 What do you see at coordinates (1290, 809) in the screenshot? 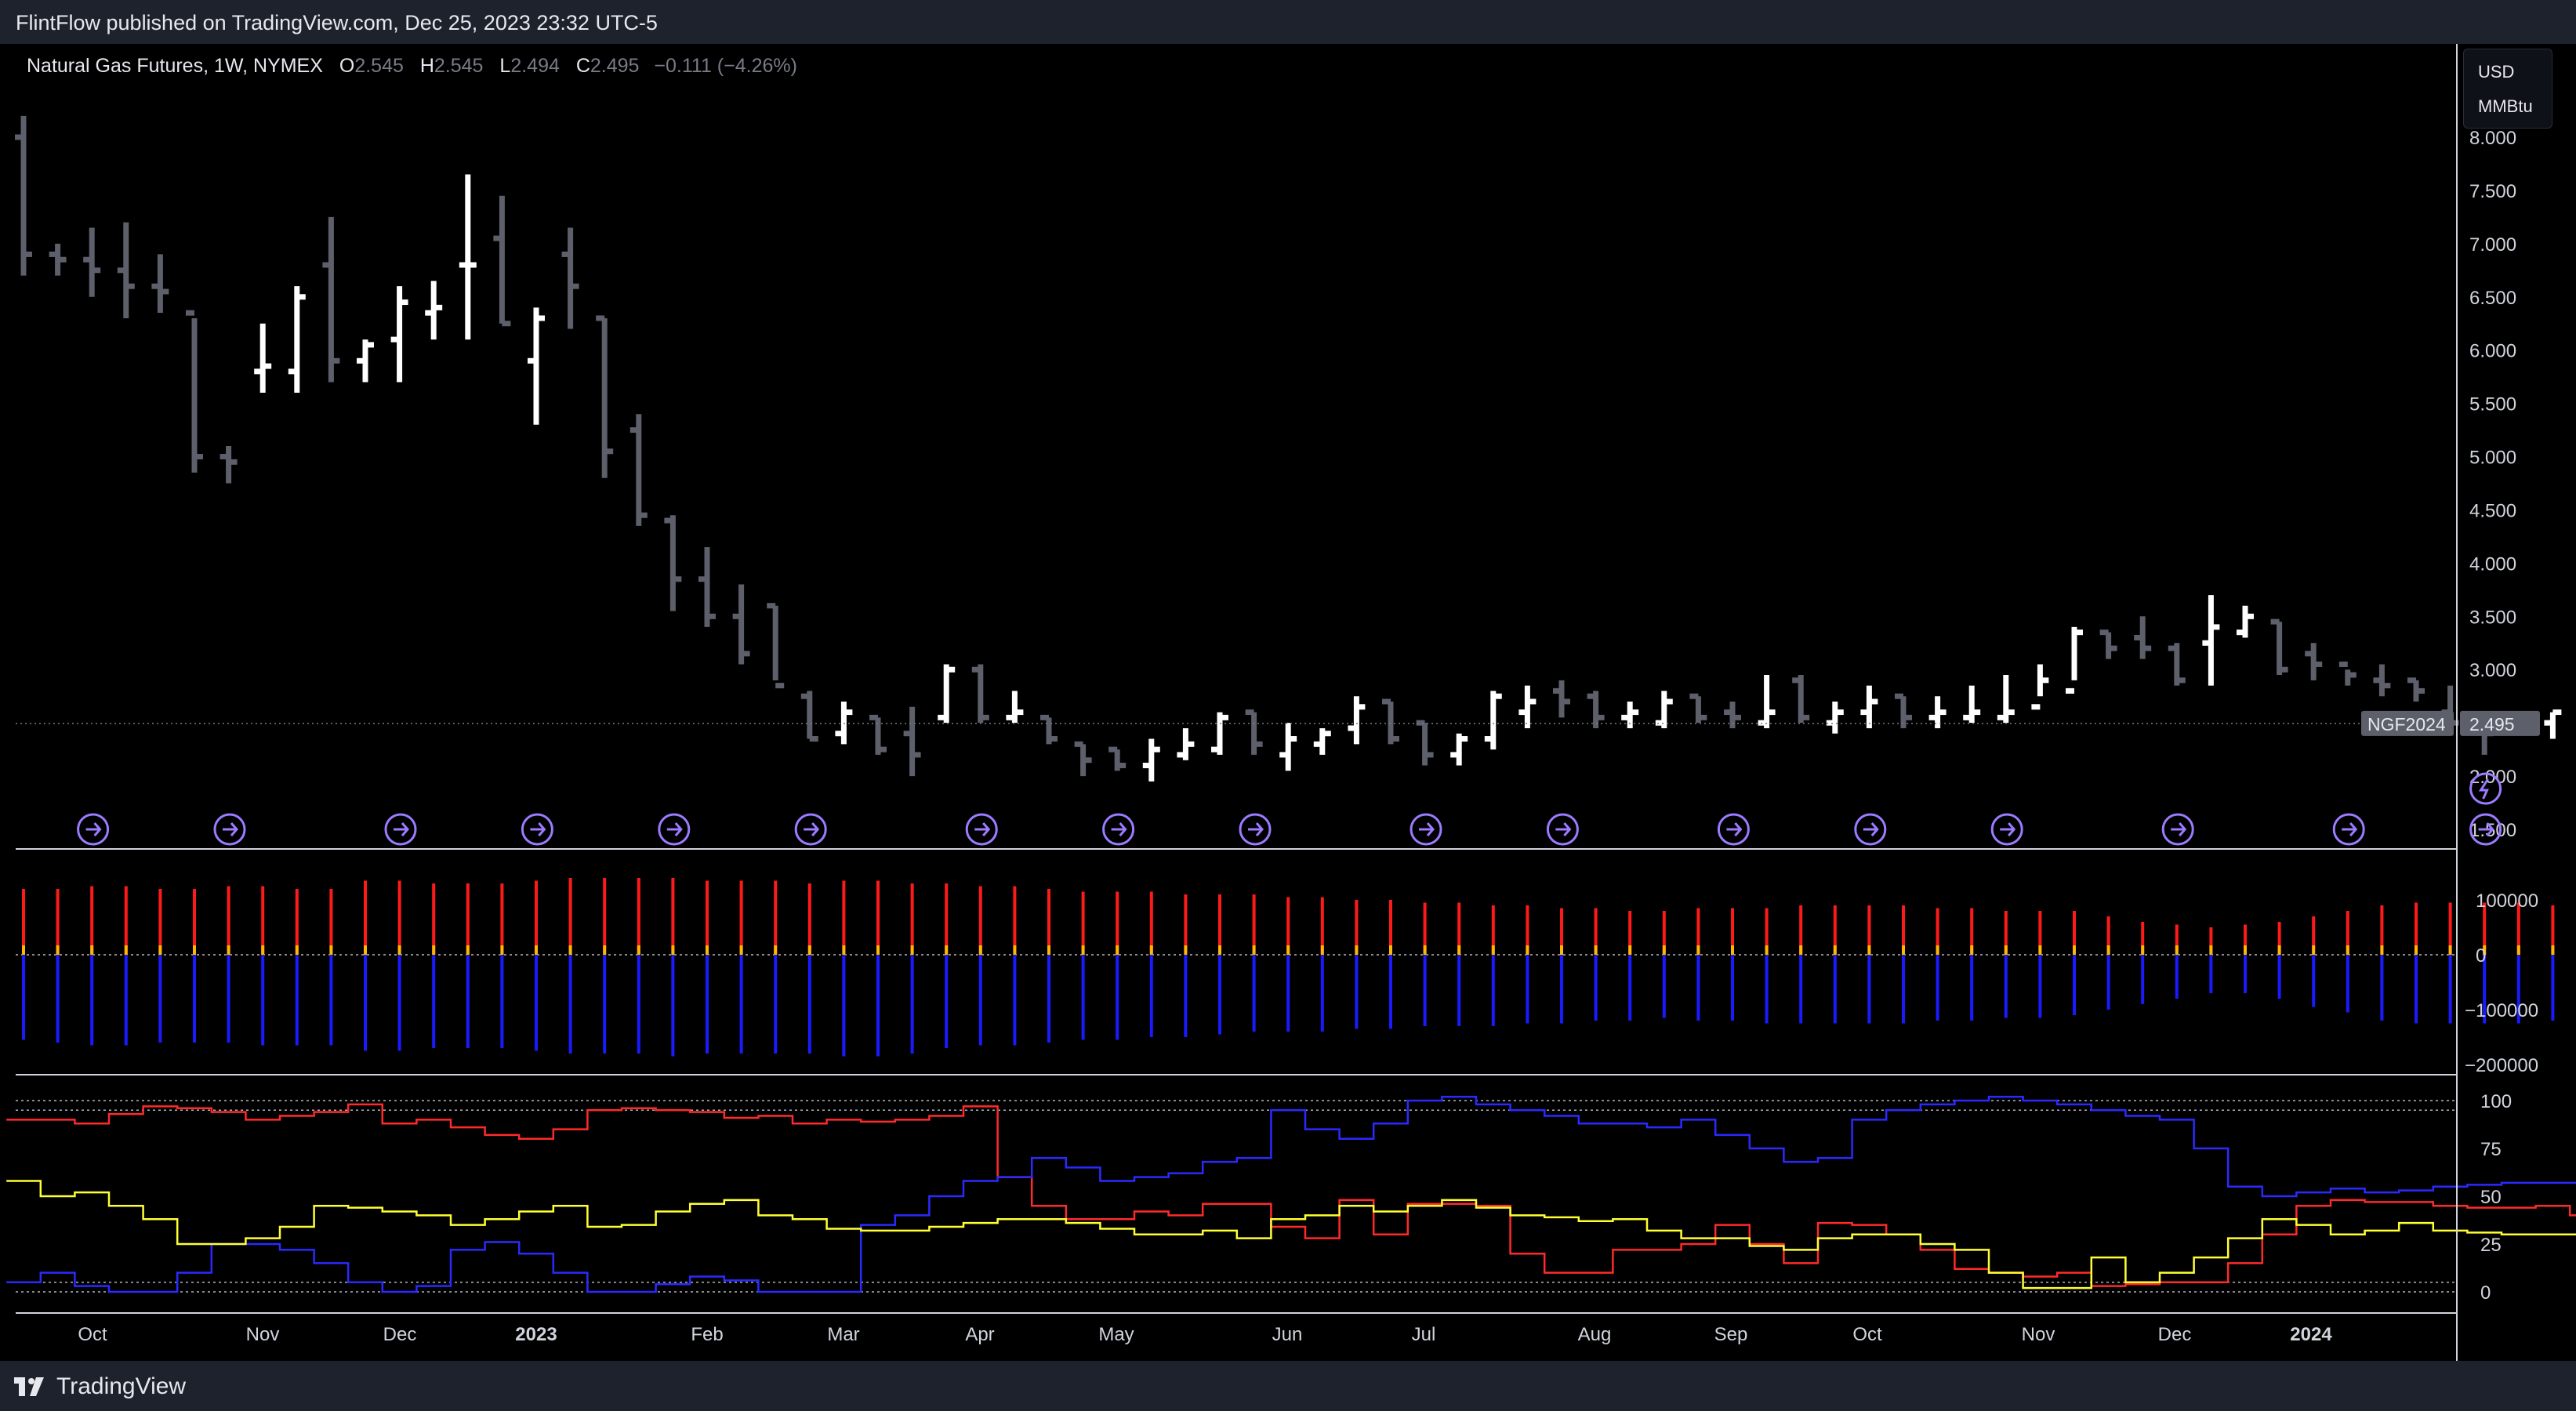
I see `event-markers` at bounding box center [1290, 809].